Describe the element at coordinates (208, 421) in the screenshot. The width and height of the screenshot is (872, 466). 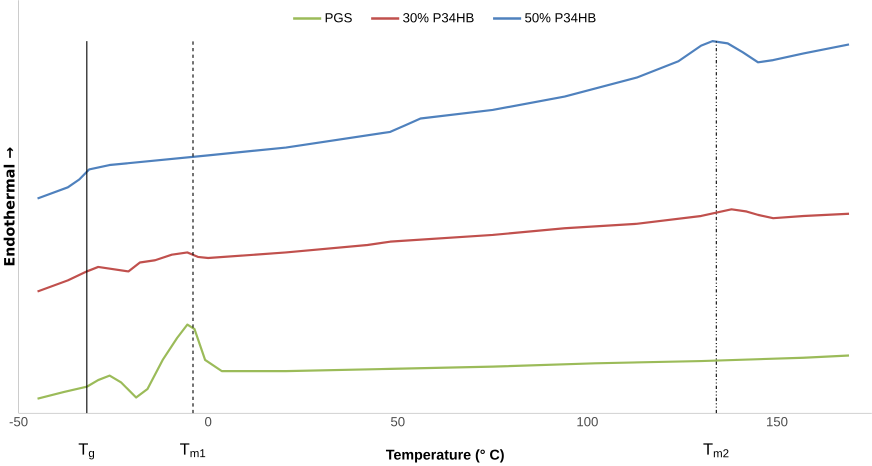
I see `x-tick-label: 0` at that location.